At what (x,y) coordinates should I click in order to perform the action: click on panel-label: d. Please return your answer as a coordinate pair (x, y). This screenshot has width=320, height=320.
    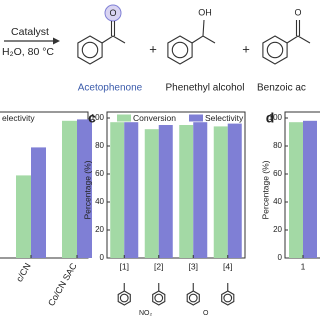
    Looking at the image, I should click on (270, 118).